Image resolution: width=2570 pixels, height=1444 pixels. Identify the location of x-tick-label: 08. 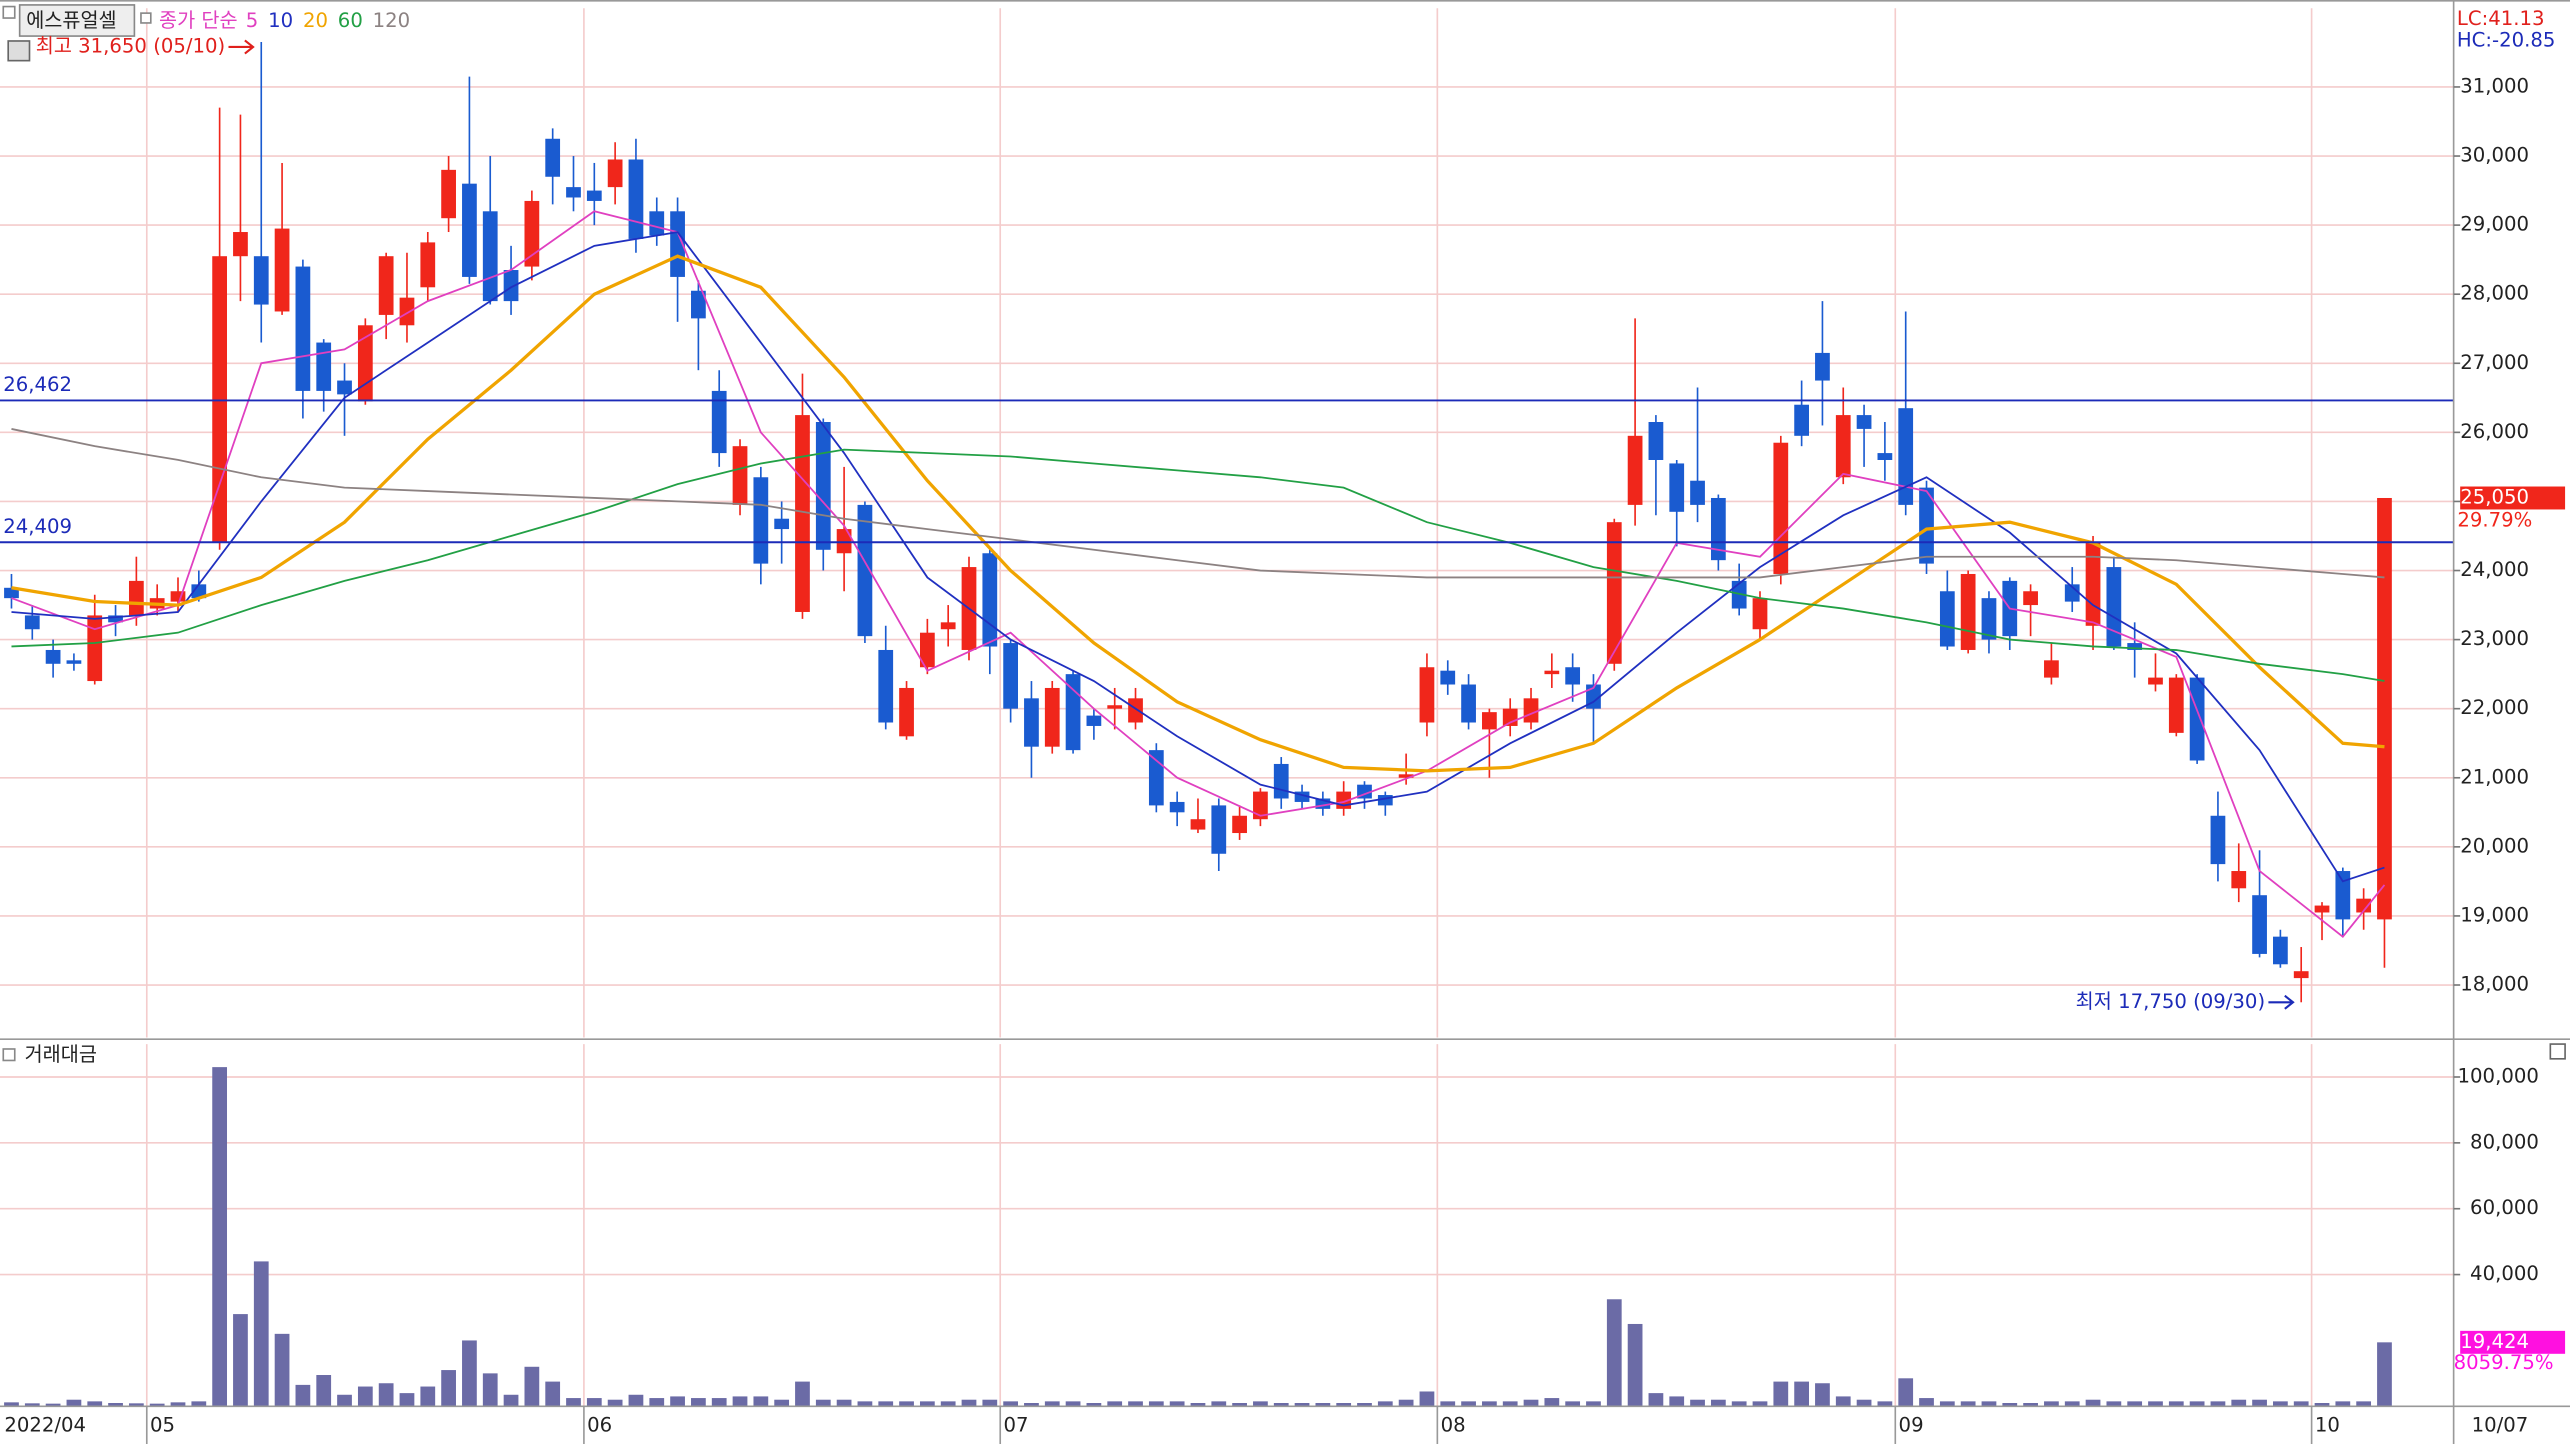
(1453, 1424).